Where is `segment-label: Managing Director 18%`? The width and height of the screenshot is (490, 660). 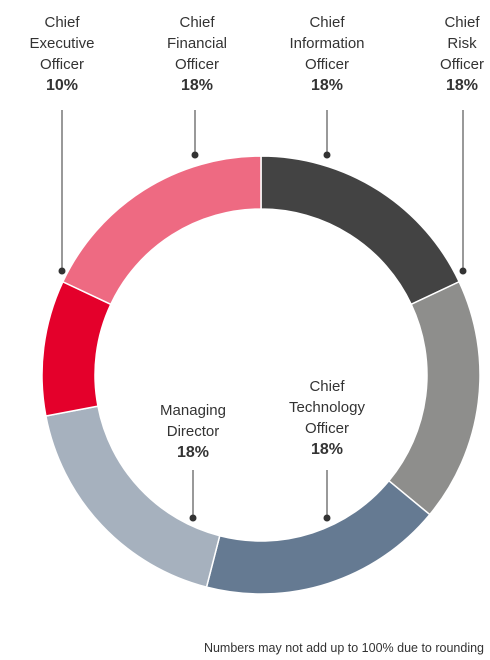
segment-label: Managing Director 18% is located at coordinates (193, 431).